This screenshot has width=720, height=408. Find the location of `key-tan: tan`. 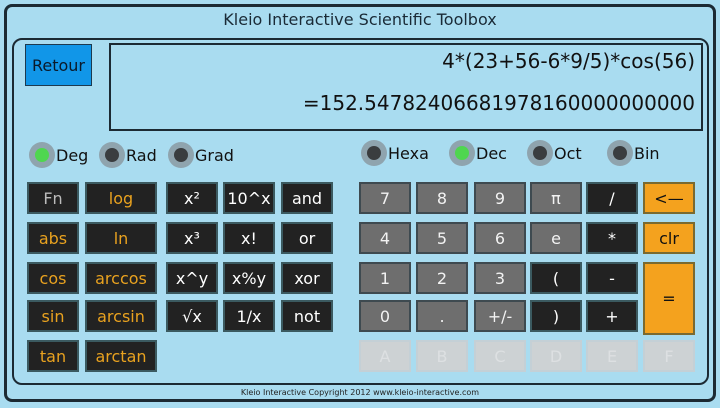

key-tan: tan is located at coordinates (53, 356).